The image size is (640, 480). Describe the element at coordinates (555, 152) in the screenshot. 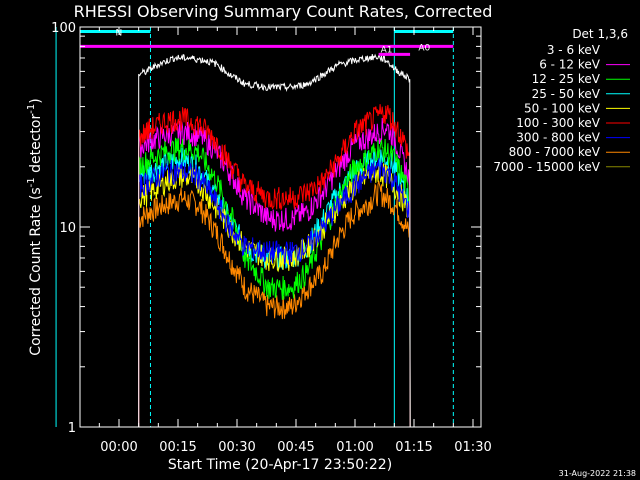

I see `legend-label-7: 800 - 7000 keV` at that location.